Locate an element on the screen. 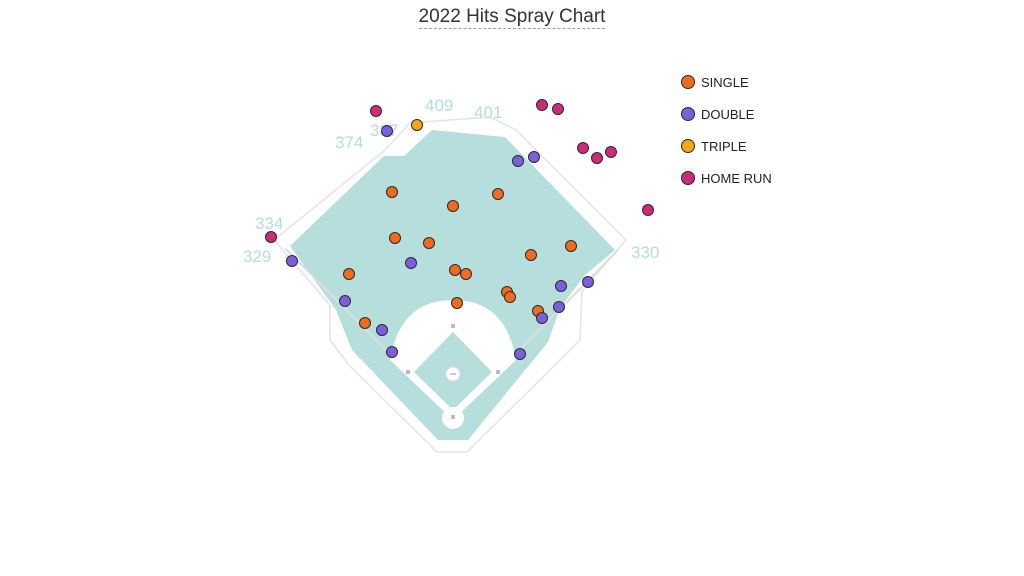 The image size is (1024, 576). first-base is located at coordinates (498, 372).